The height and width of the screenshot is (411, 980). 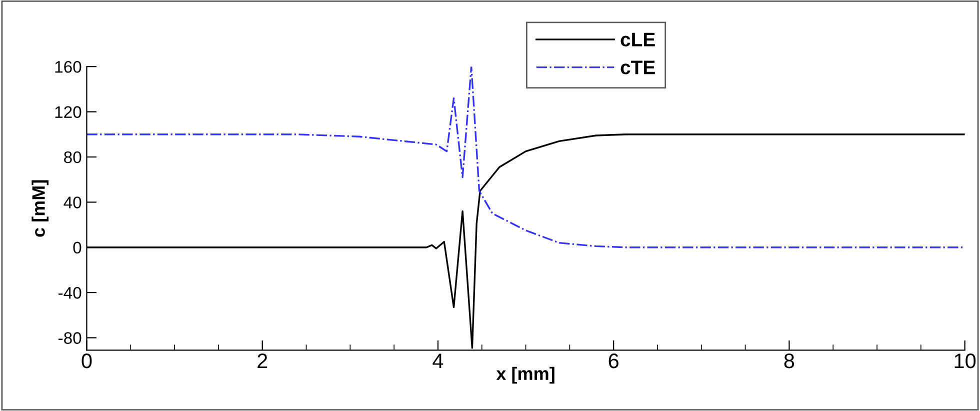 What do you see at coordinates (68, 66) in the screenshot?
I see `y-tick-label: 160` at bounding box center [68, 66].